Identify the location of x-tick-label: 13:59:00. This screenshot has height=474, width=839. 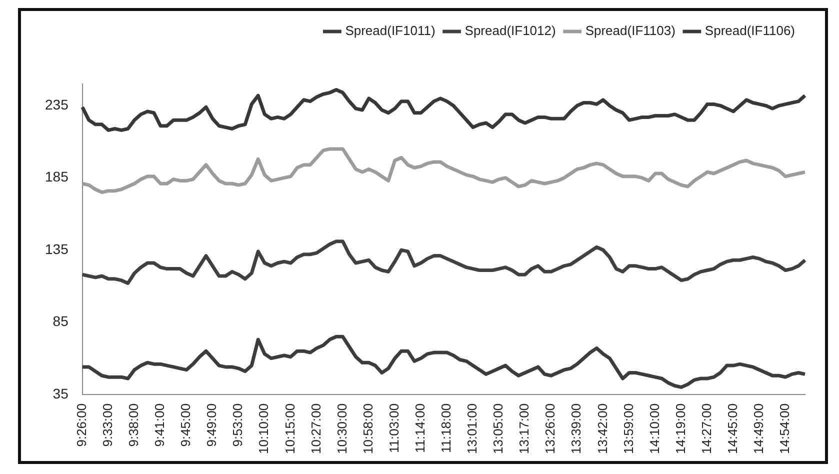
(628, 428).